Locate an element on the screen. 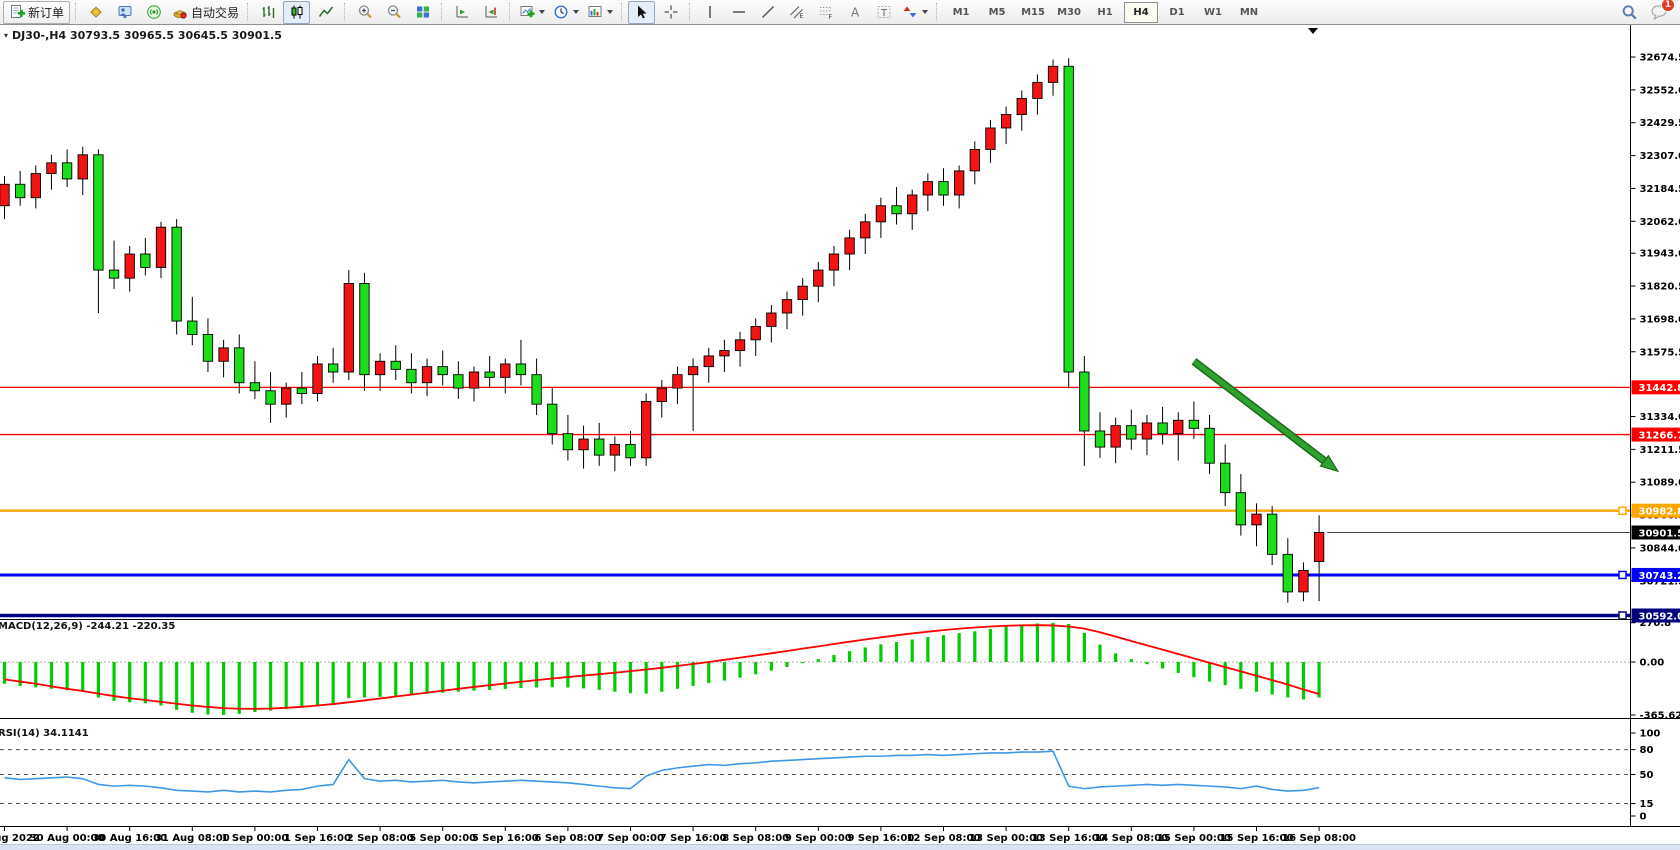 This screenshot has width=1680, height=850. notification-badge: 1 is located at coordinates (1668, 6).